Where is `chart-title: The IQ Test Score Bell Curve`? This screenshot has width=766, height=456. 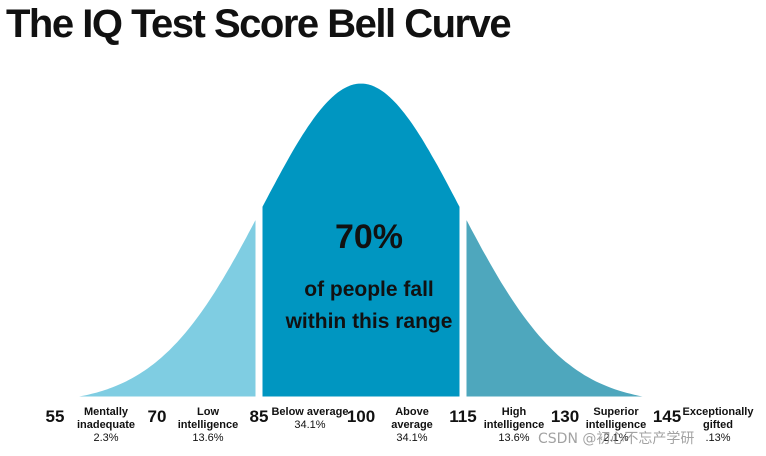
chart-title: The IQ Test Score Bell Curve is located at coordinates (259, 24).